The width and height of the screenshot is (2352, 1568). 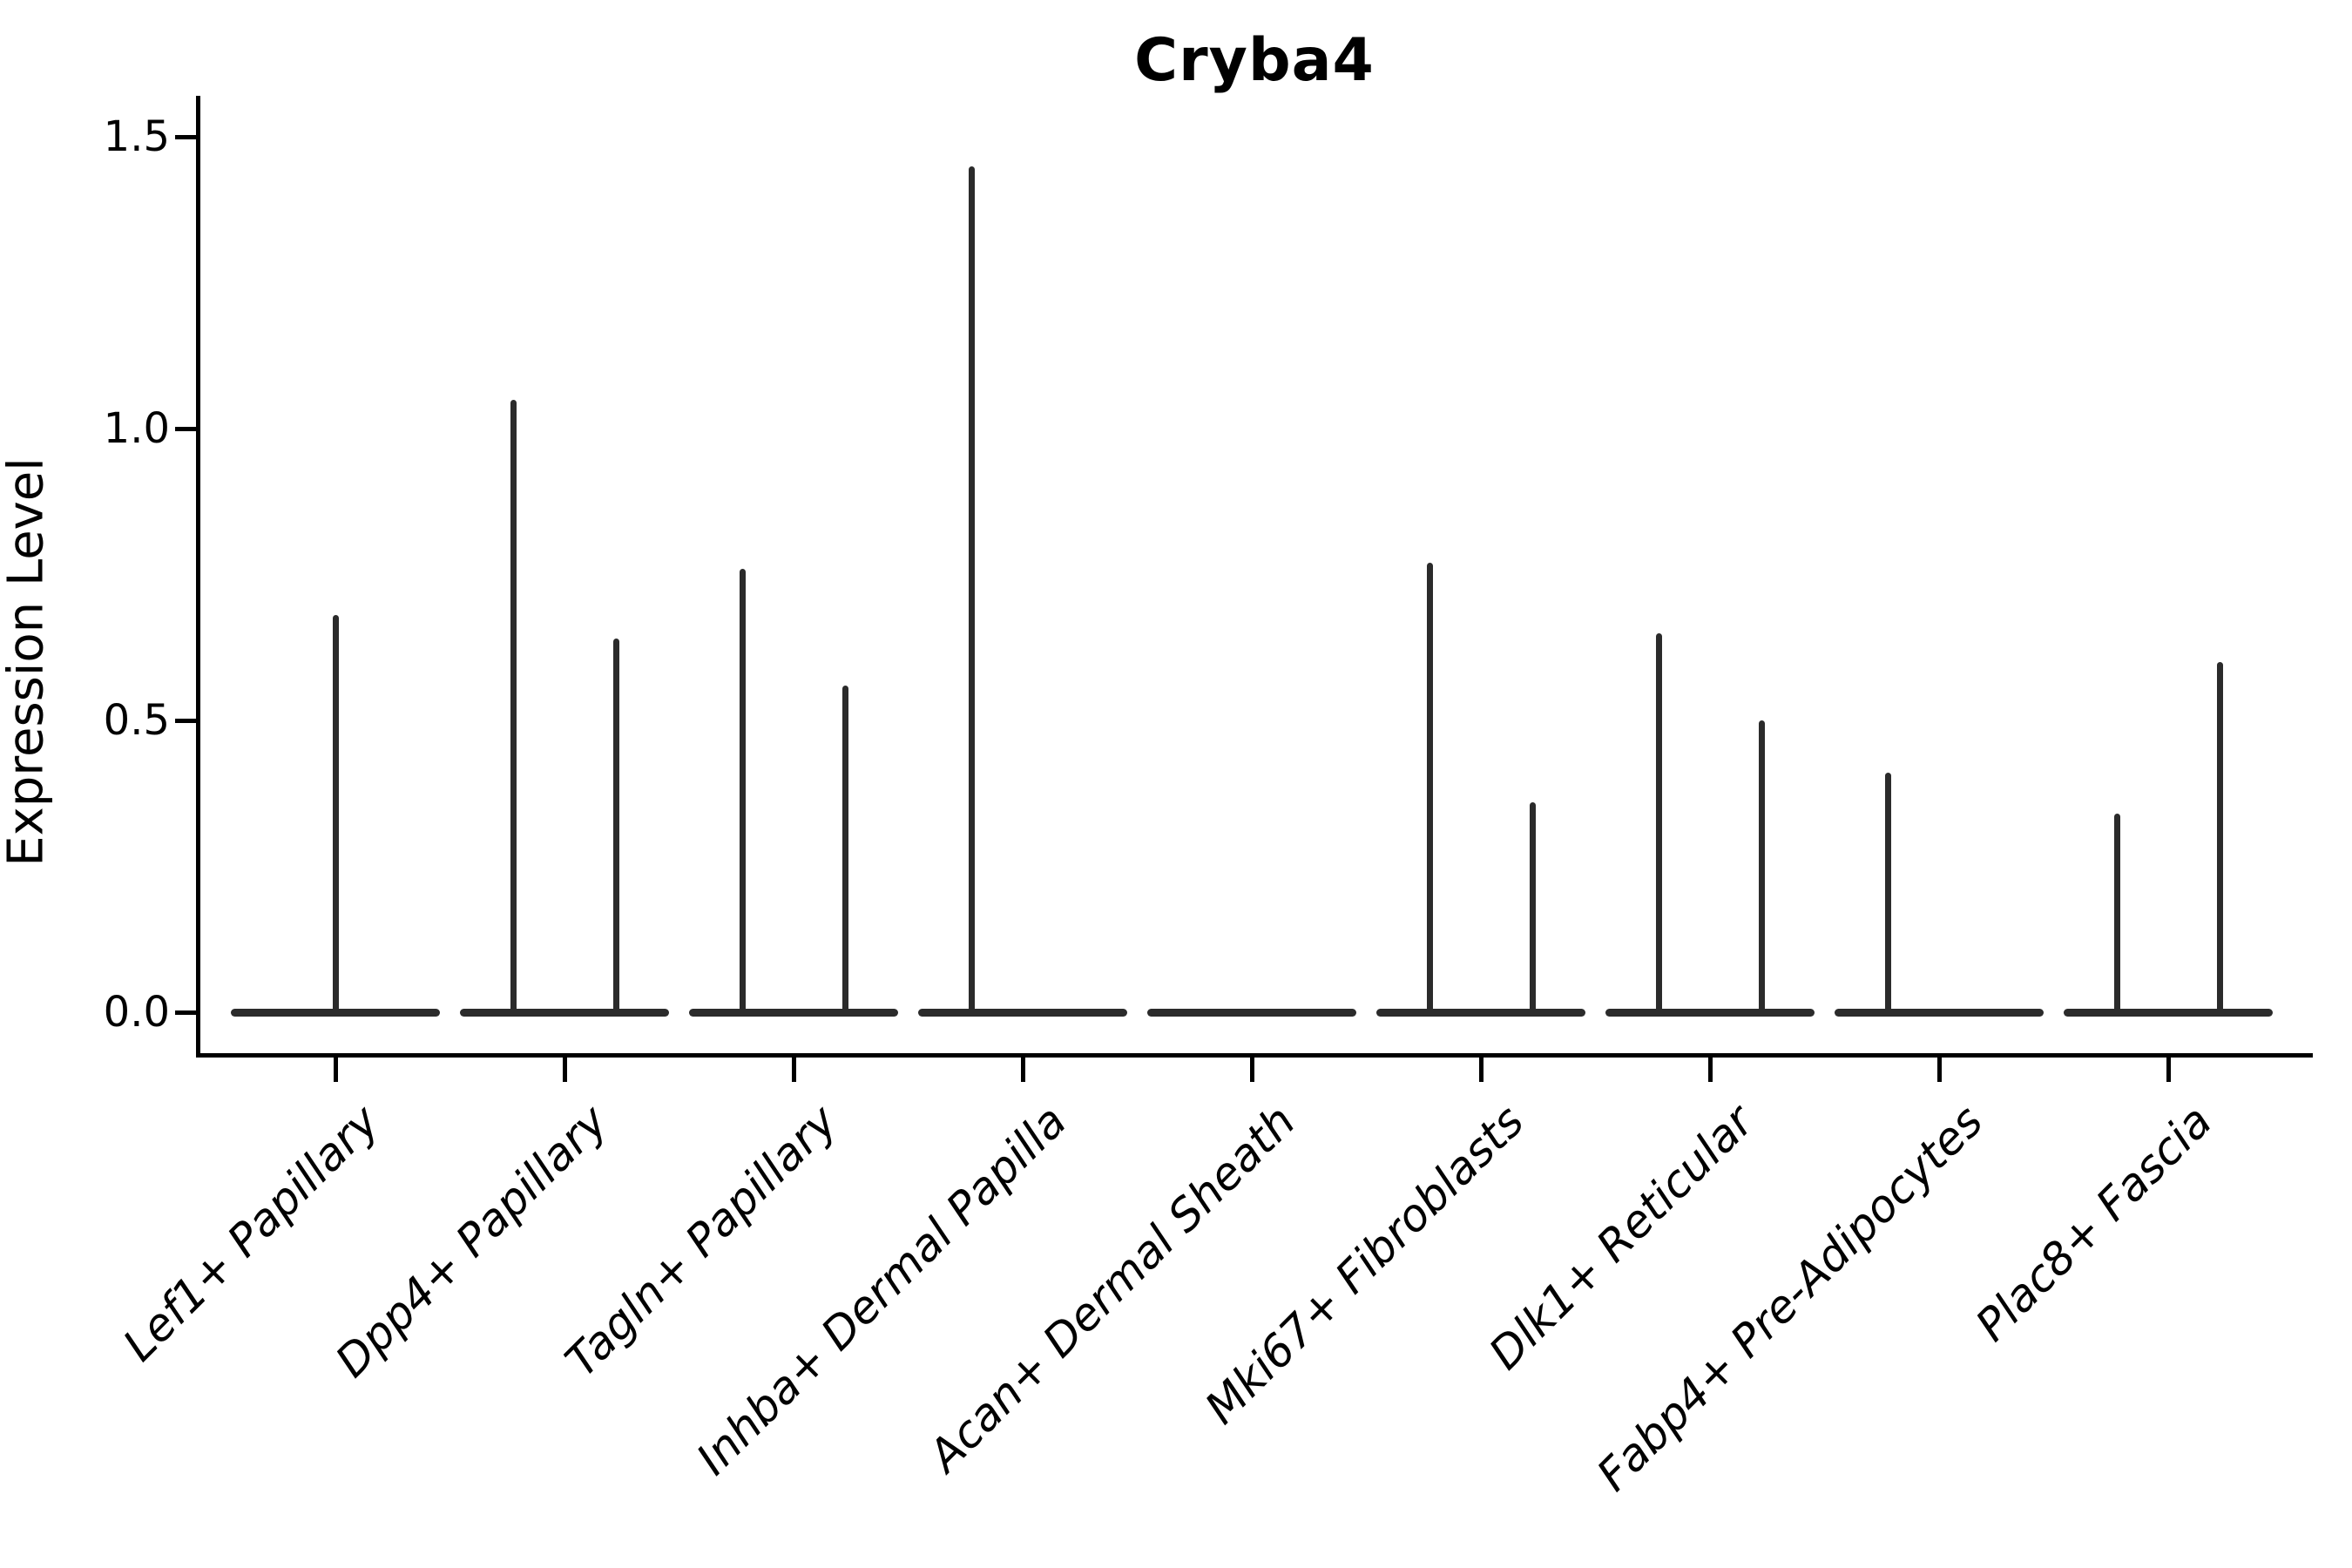 I want to click on y-axis-label: Expression Level, so click(x=27, y=662).